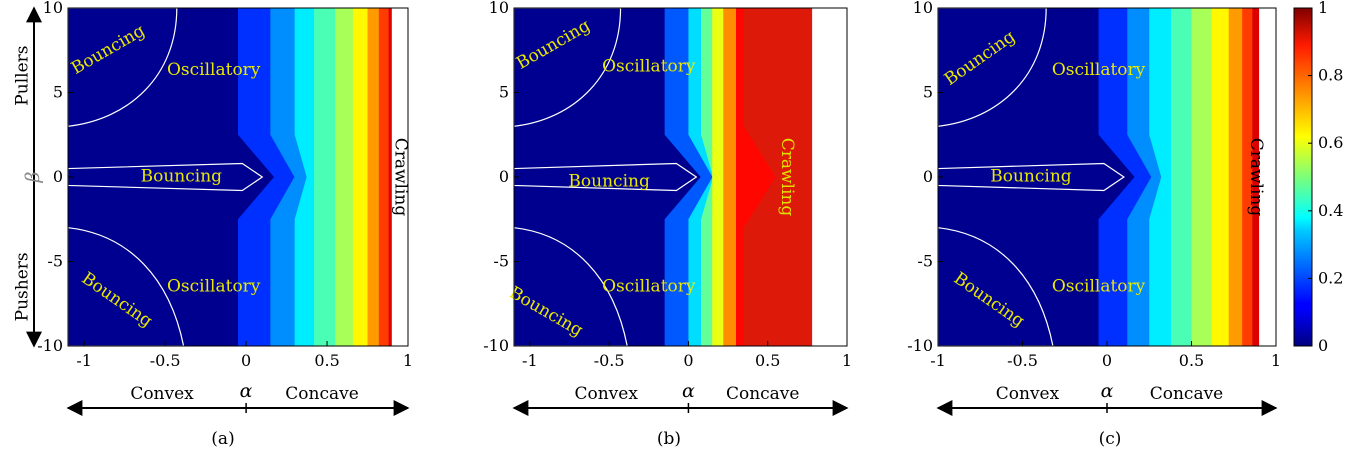 This screenshot has height=457, width=1364. Describe the element at coordinates (33, 177) in the screenshot. I see `y-axis-label: β` at that location.